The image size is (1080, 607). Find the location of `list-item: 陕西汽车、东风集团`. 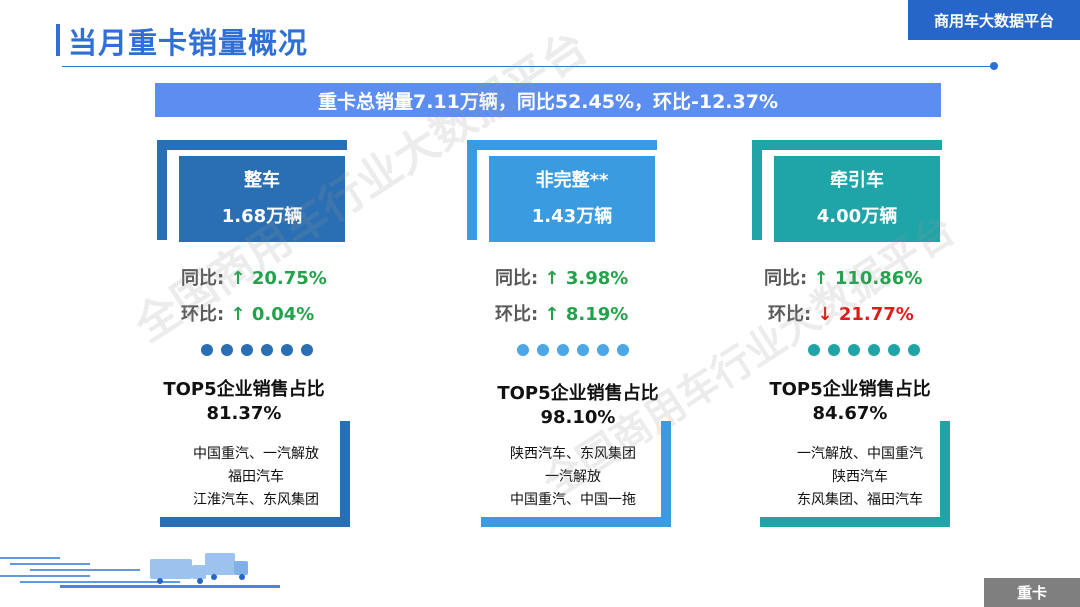

list-item: 陕西汽车、东风集团 is located at coordinates (573, 454).